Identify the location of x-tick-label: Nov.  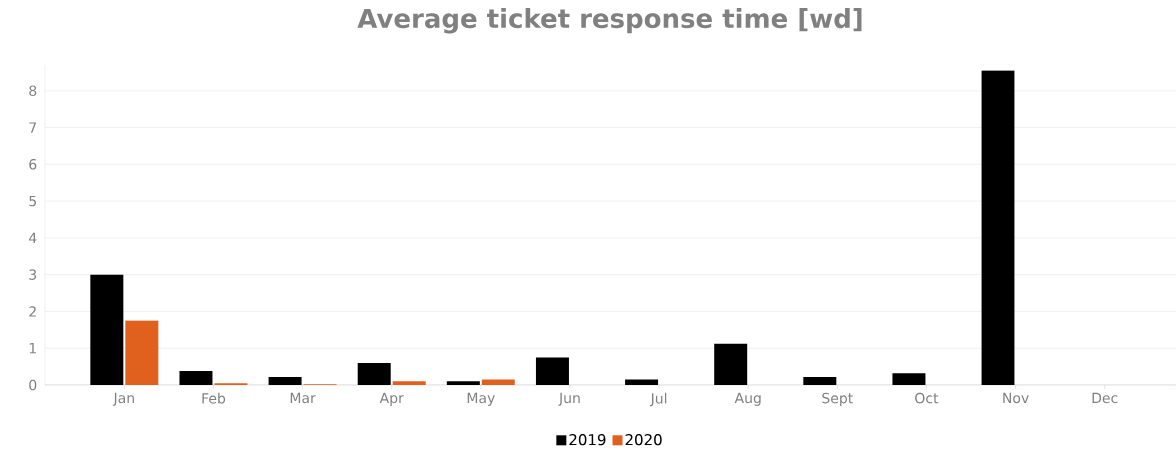
(1016, 398).